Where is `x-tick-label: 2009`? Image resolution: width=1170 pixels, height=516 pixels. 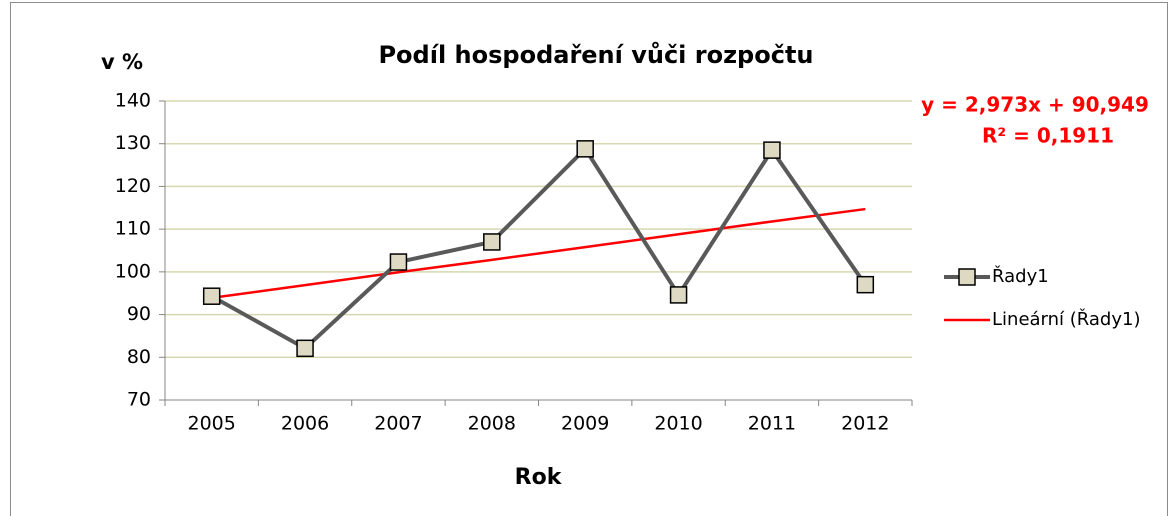
x-tick-label: 2009 is located at coordinates (585, 424).